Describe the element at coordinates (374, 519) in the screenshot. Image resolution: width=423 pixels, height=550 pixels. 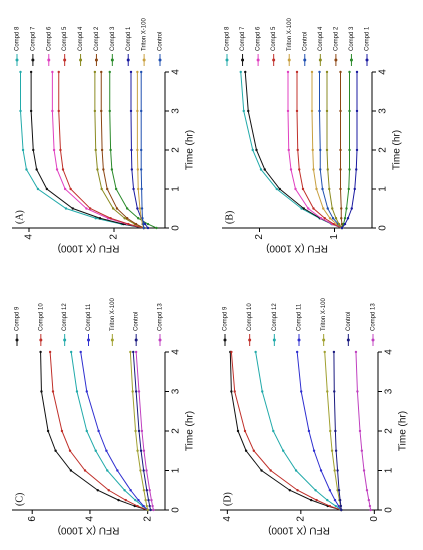
I see `y-tick-label: 0` at that location.